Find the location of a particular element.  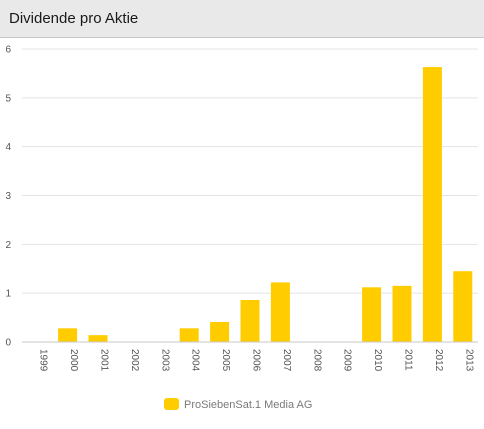

bar-2005 is located at coordinates (220, 331).